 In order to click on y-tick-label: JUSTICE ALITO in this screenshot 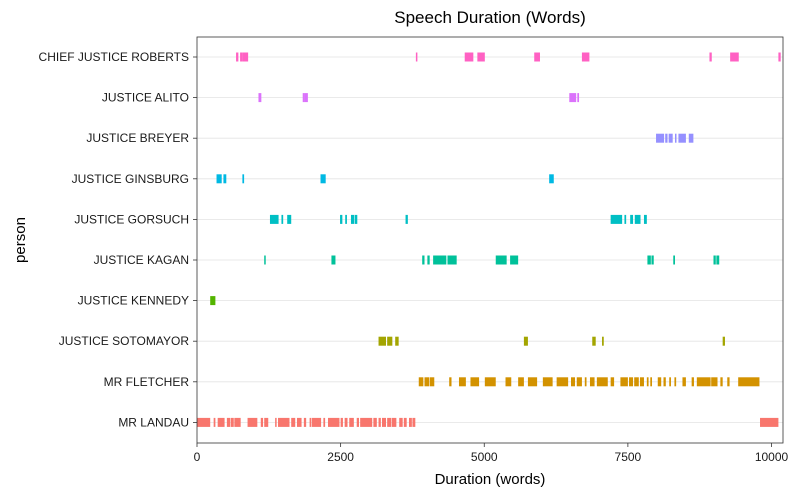, I will do `click(145, 98)`.